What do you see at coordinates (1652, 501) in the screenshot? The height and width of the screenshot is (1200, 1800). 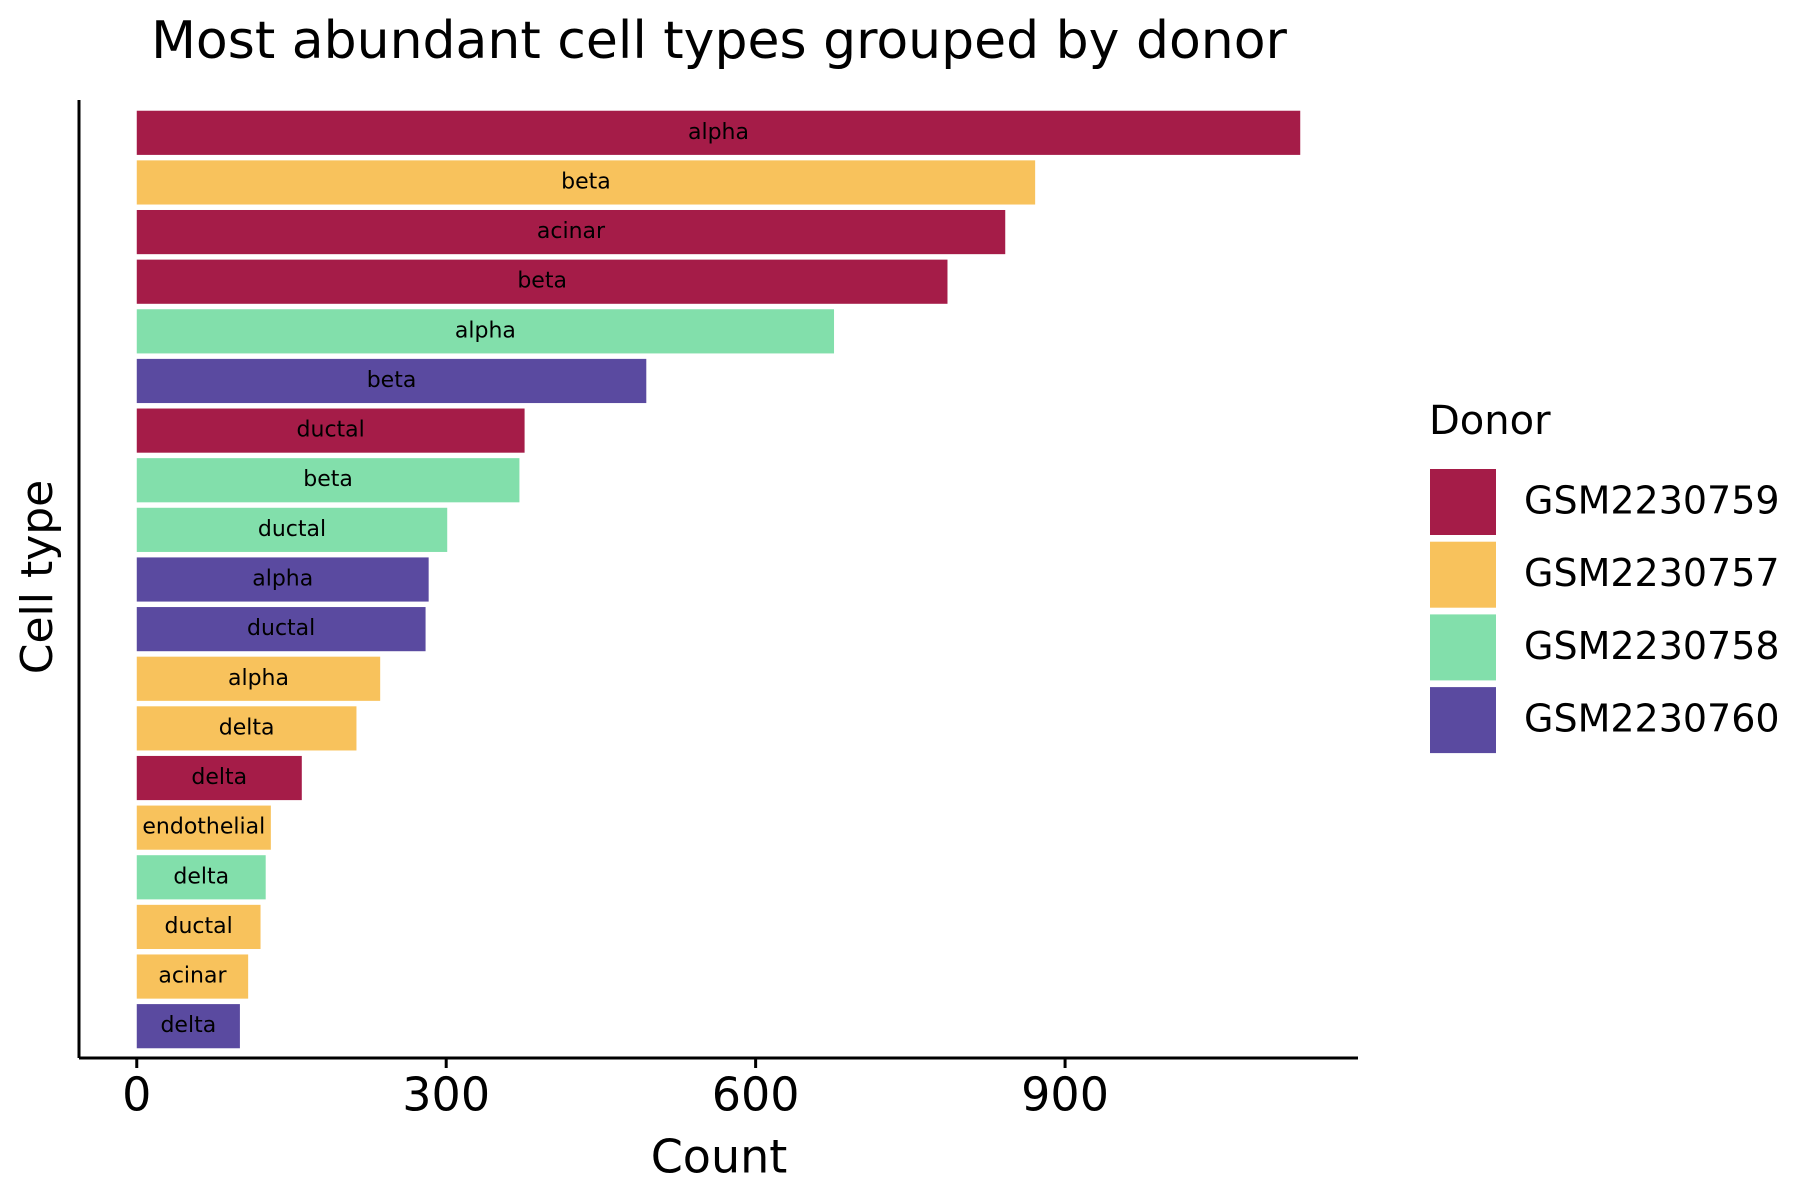 I see `legend-label: GSM2230759` at bounding box center [1652, 501].